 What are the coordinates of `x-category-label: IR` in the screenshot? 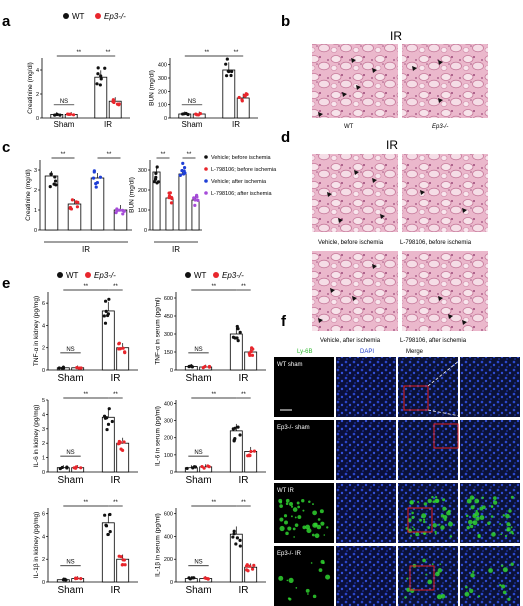 It's located at (244, 480).